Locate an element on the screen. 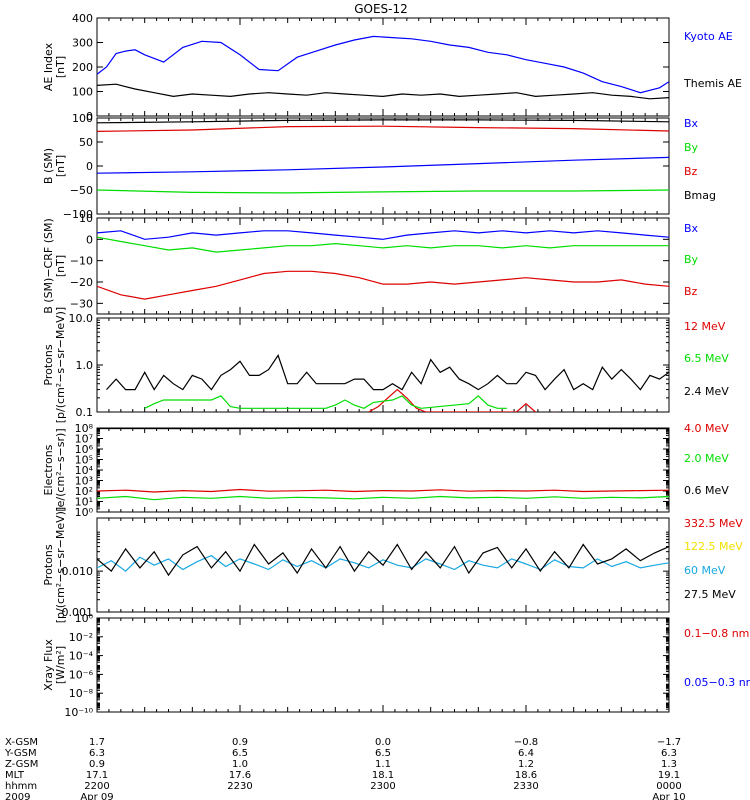 This screenshot has height=800, width=750. row-value: 17.6 is located at coordinates (240, 775).